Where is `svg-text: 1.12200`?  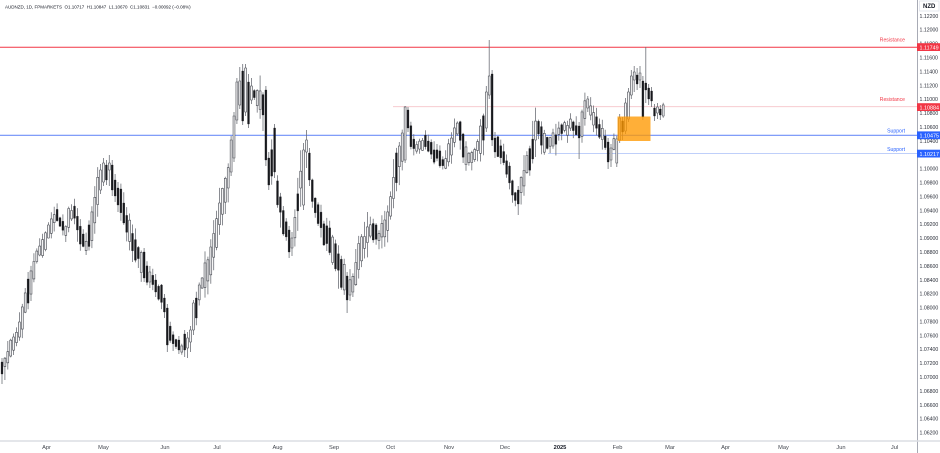 svg-text: 1.12200 is located at coordinates (929, 17).